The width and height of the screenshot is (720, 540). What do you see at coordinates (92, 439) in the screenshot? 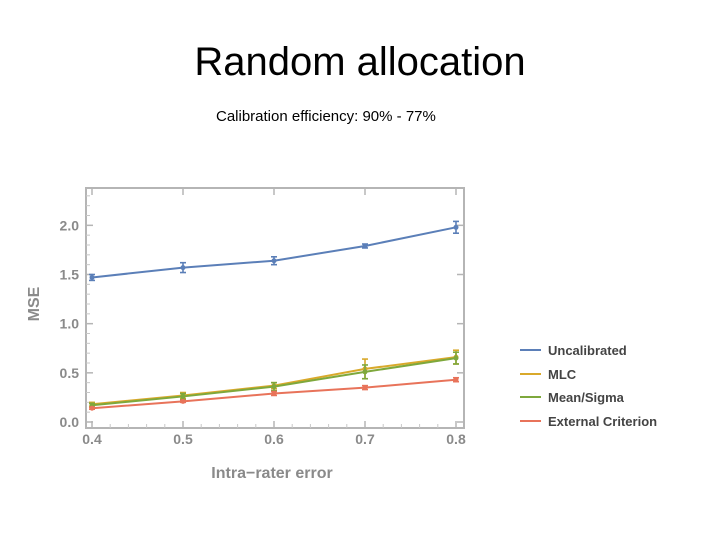
I see `x-tick-label: 0.4` at bounding box center [92, 439].